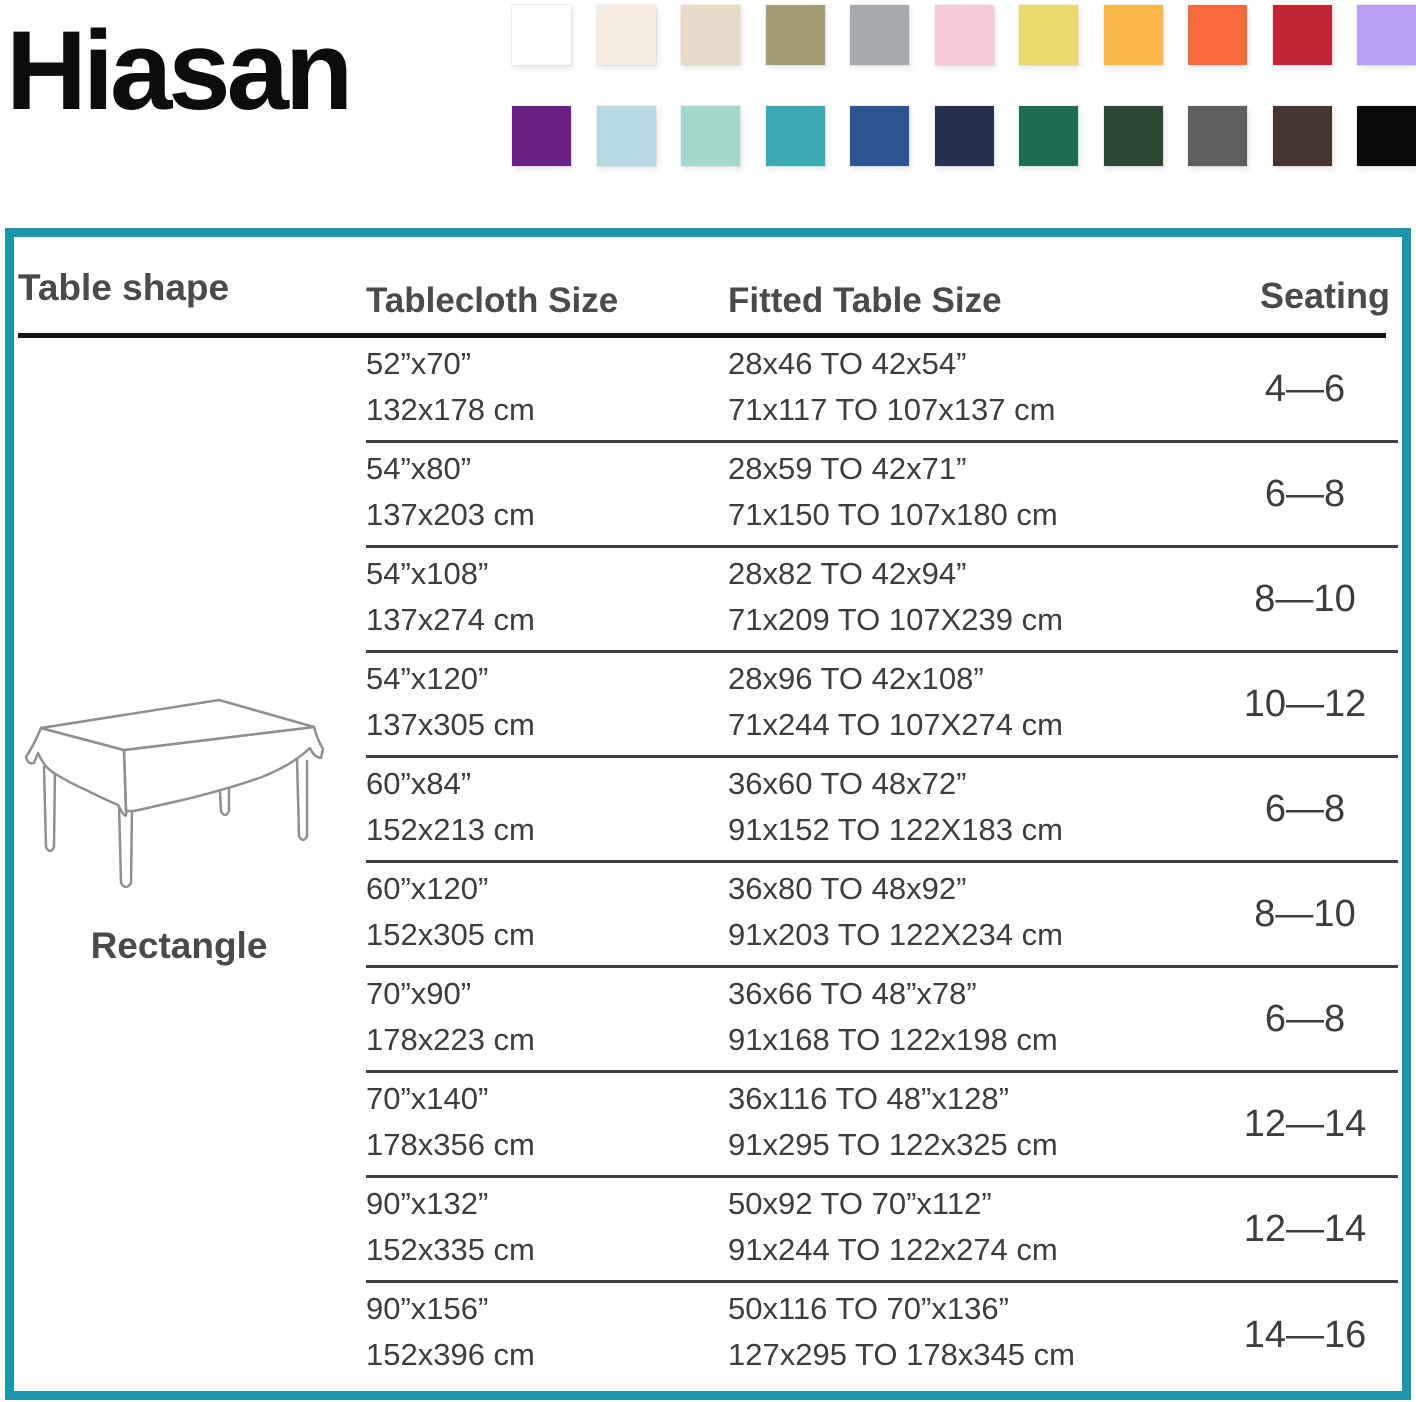  I want to click on tablecloth-size-inches: 54”x120”, so click(427, 678).